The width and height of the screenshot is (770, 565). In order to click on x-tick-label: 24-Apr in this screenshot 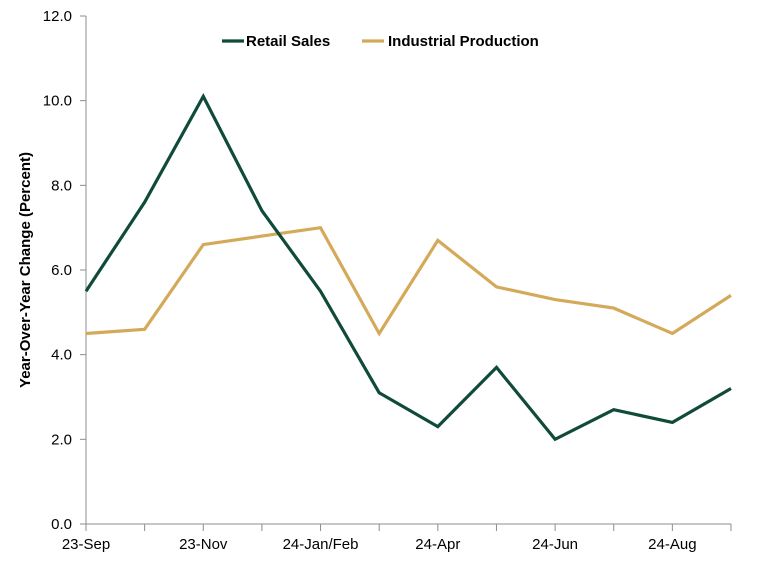, I will do `click(437, 544)`.